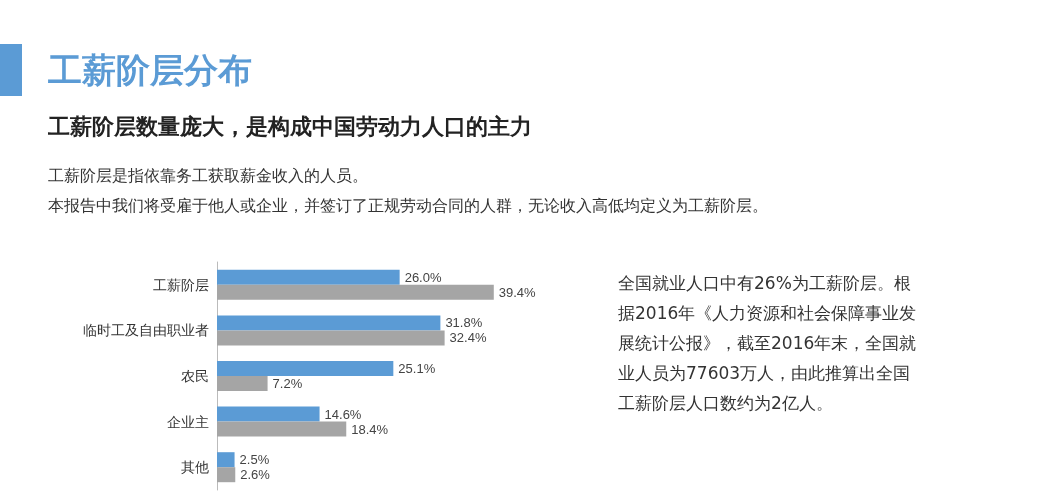  I want to click on data-label: 2.6%, so click(255, 475).